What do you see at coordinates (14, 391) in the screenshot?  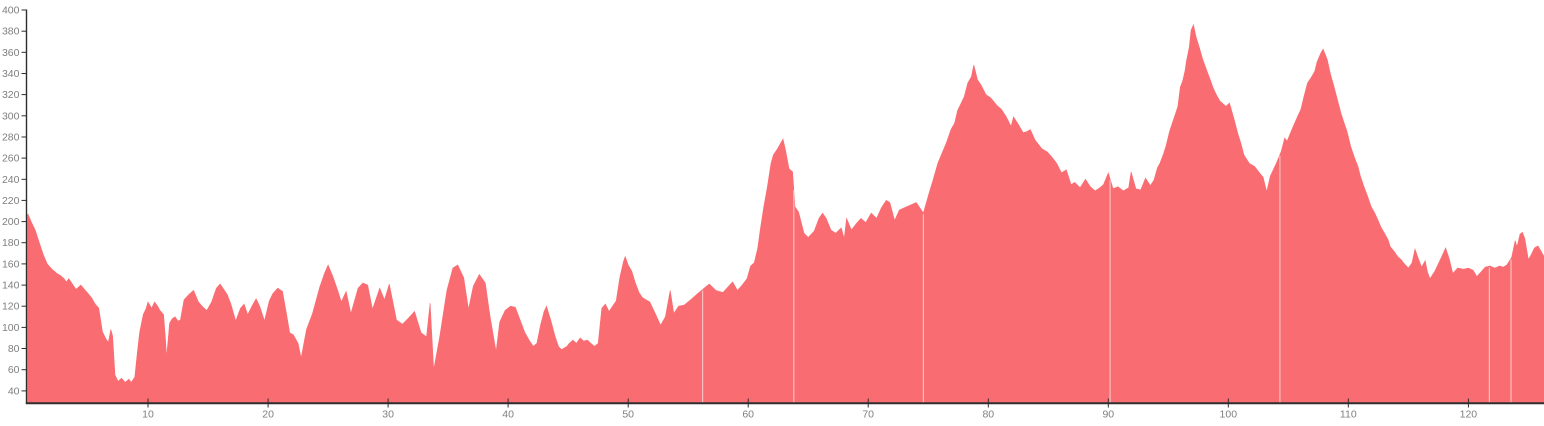 I see `y-axis-tick-label: 40` at bounding box center [14, 391].